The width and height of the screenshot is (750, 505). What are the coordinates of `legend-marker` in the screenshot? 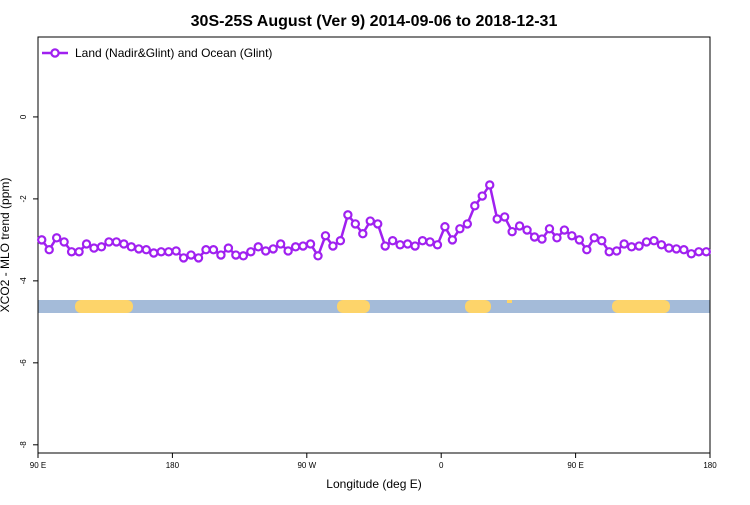 It's located at (55, 53).